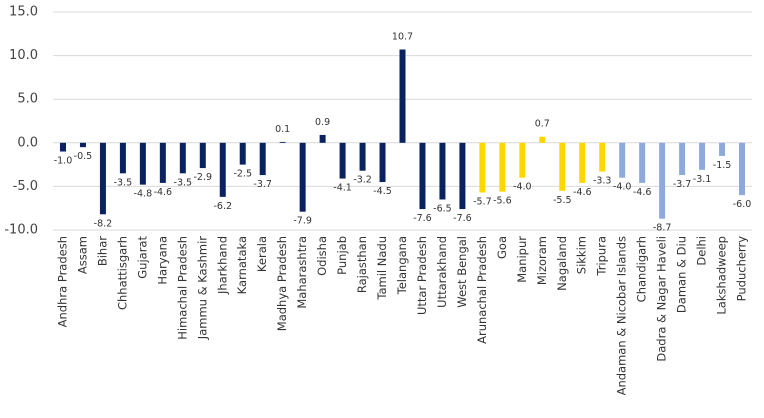 The image size is (764, 418). What do you see at coordinates (302, 272) in the screenshot?
I see `x-tick-label: Maharashtra` at bounding box center [302, 272].